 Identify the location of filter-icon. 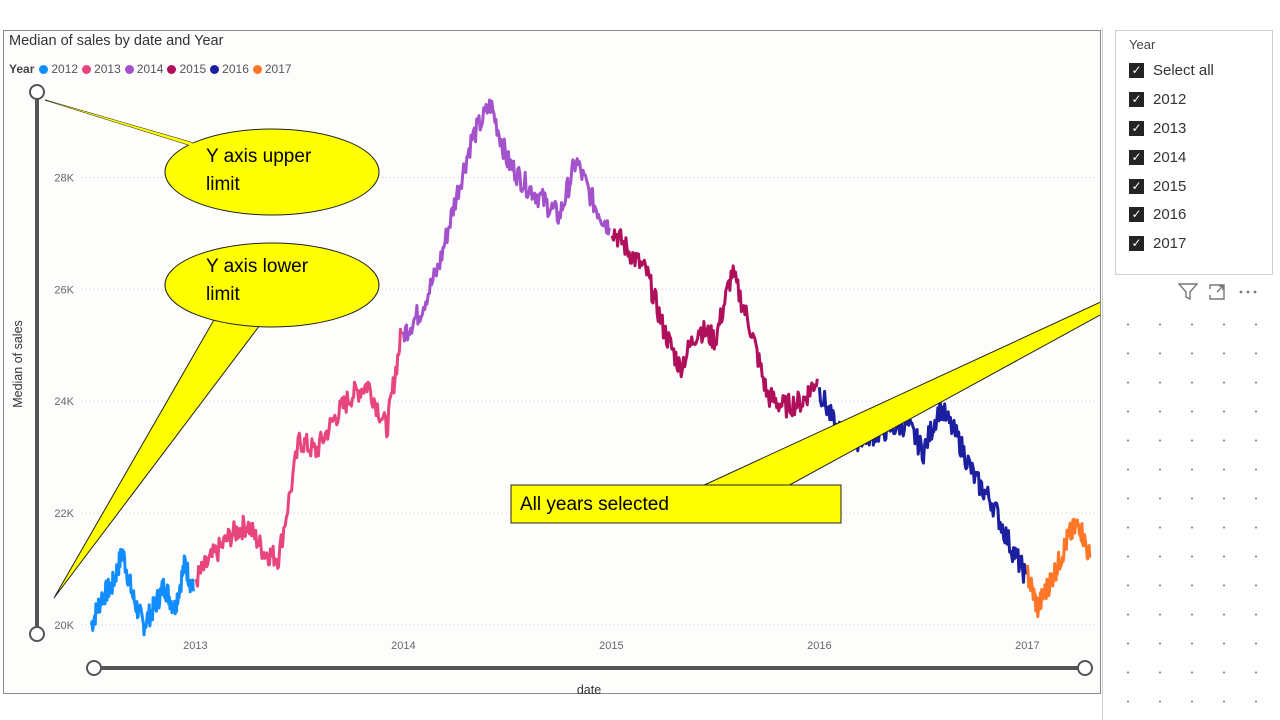
(1188, 294).